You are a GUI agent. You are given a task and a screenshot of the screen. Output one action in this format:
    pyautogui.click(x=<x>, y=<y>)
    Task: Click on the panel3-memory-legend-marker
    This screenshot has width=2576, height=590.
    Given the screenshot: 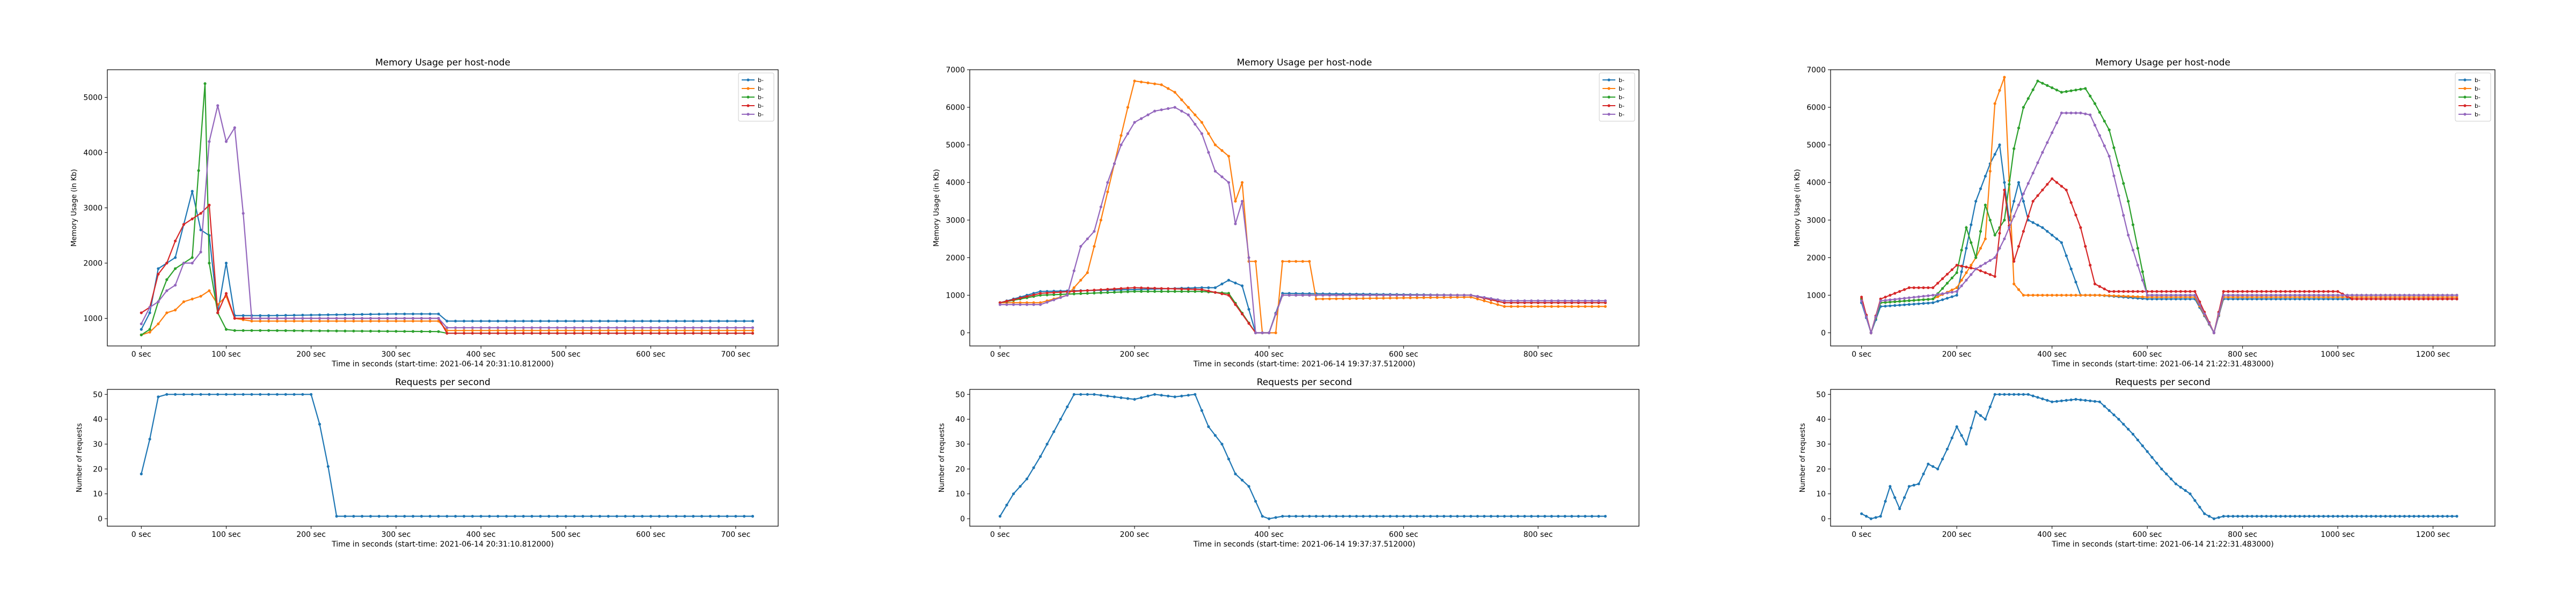 What is the action you would take?
    pyautogui.click(x=2465, y=97)
    